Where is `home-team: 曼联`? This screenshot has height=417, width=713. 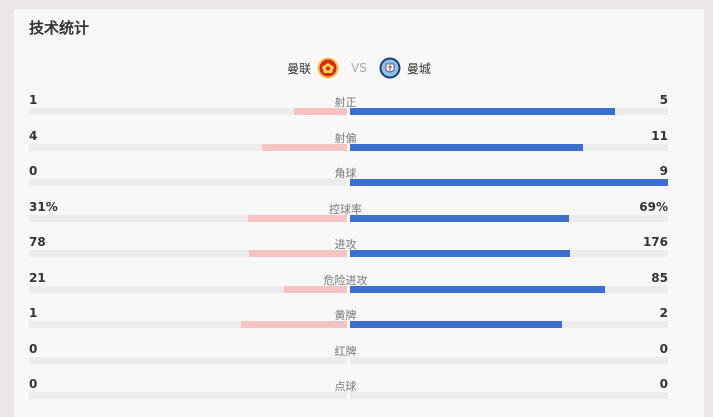
home-team: 曼联 is located at coordinates (313, 68).